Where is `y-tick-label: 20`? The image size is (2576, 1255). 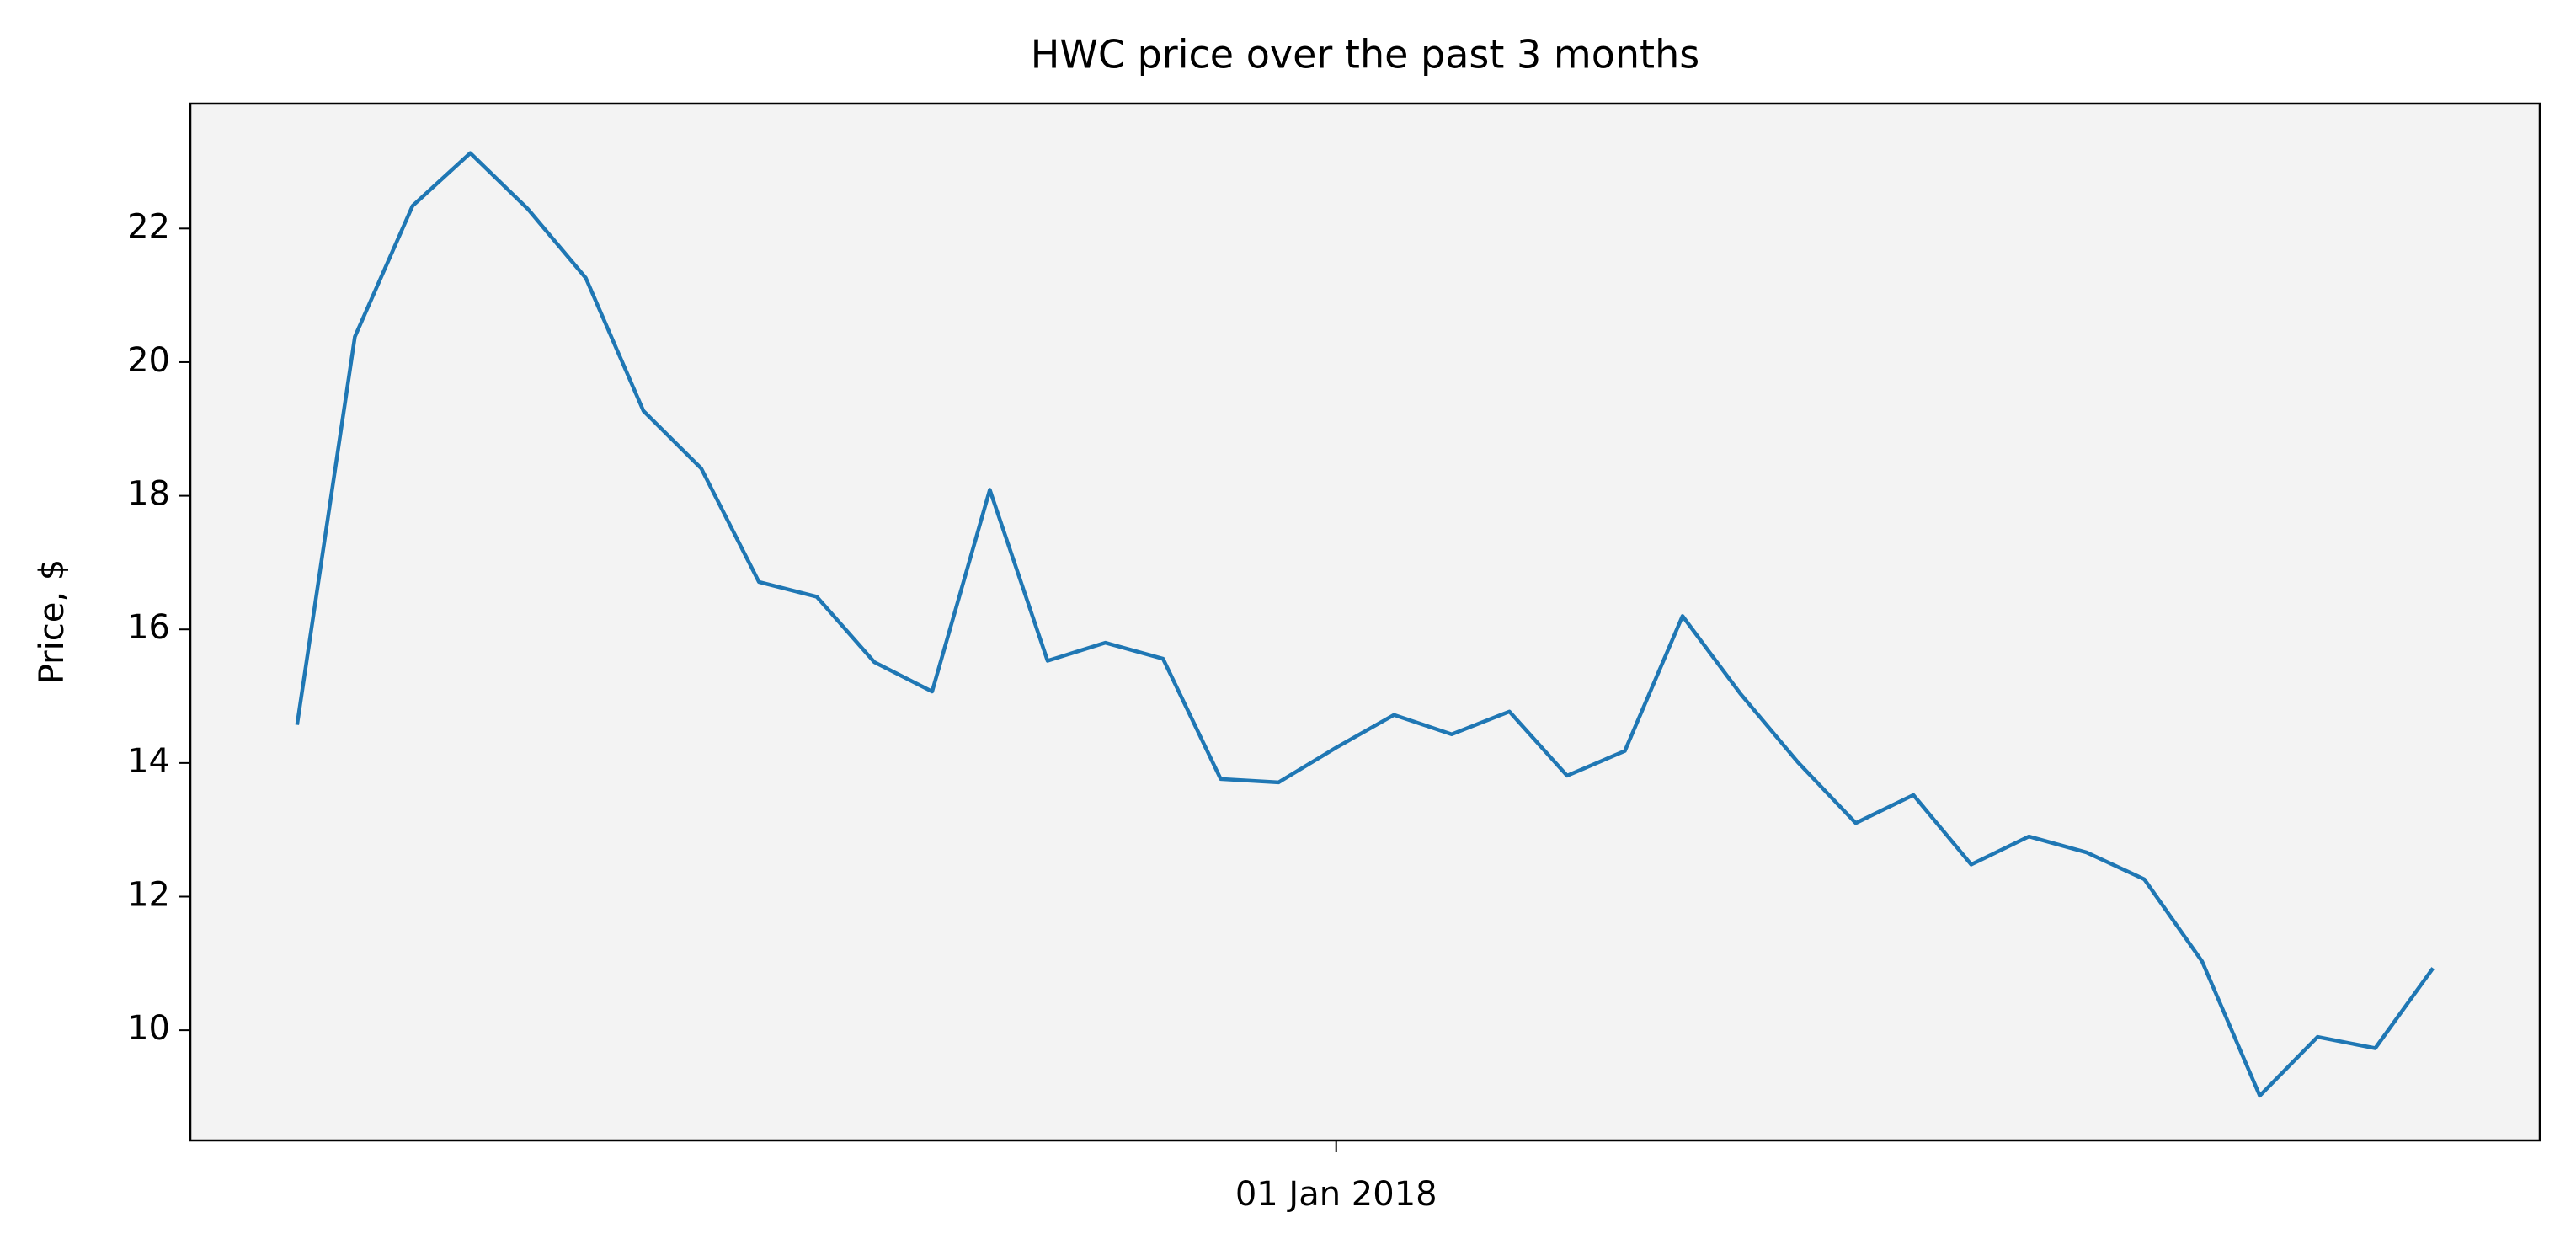
y-tick-label: 20 is located at coordinates (148, 360).